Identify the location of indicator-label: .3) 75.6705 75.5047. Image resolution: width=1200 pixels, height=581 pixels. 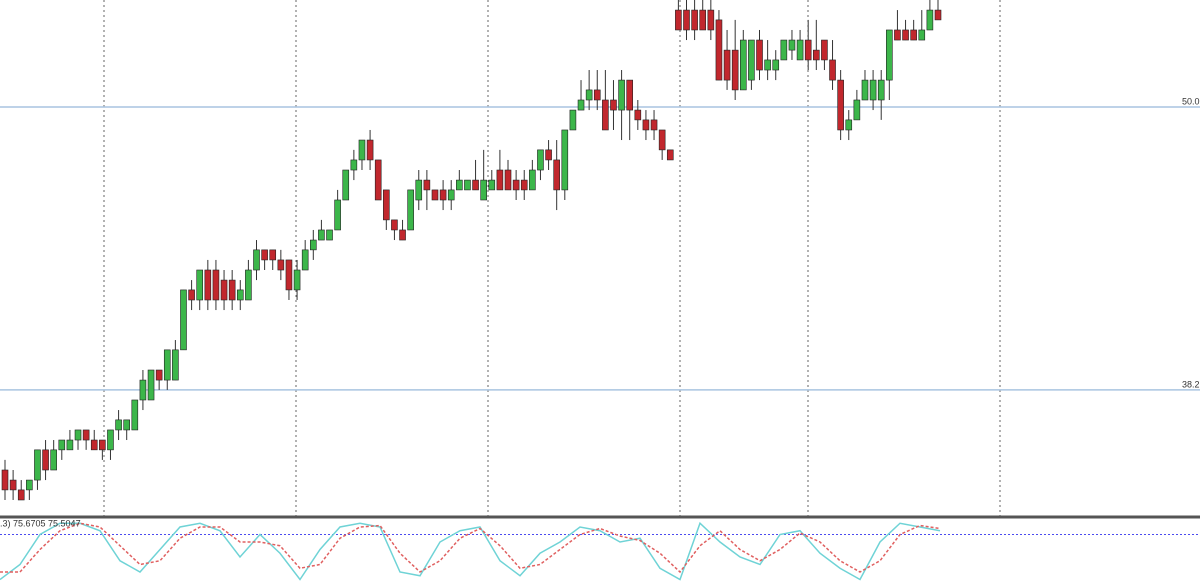
(40, 523).